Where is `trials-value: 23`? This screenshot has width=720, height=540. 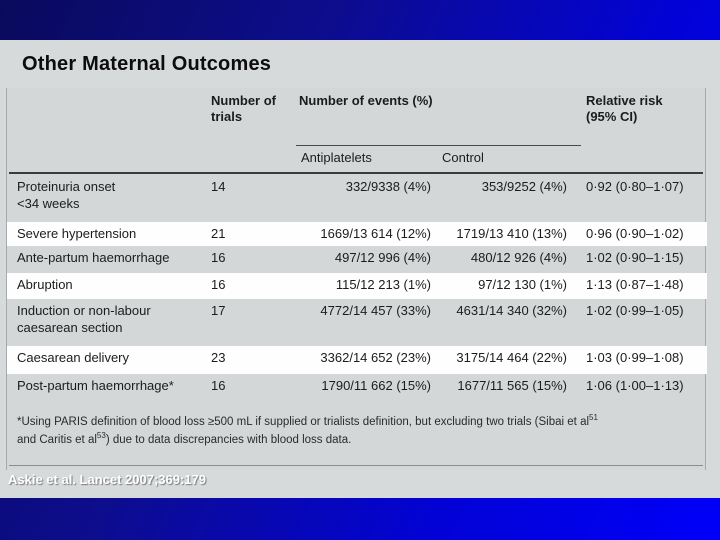 trials-value: 23 is located at coordinates (218, 357).